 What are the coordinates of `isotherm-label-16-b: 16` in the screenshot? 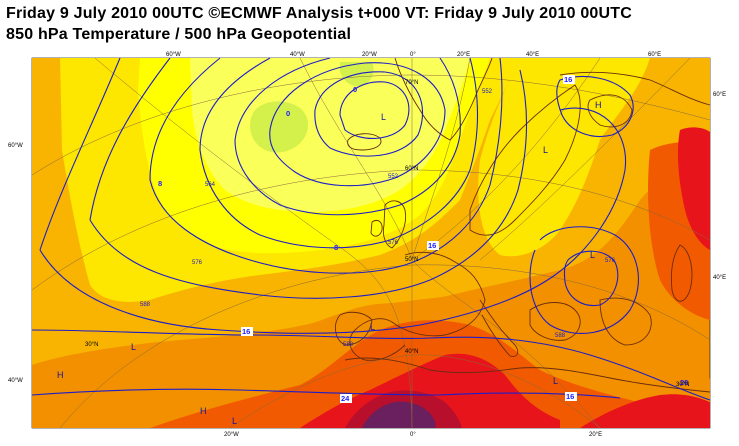 It's located at (432, 245).